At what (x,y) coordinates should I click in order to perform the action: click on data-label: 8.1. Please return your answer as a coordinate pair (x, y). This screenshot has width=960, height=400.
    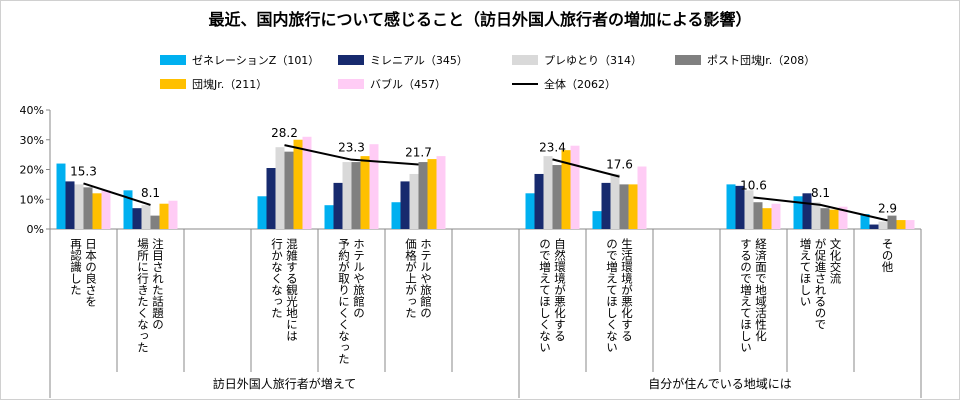
    Looking at the image, I should click on (820, 193).